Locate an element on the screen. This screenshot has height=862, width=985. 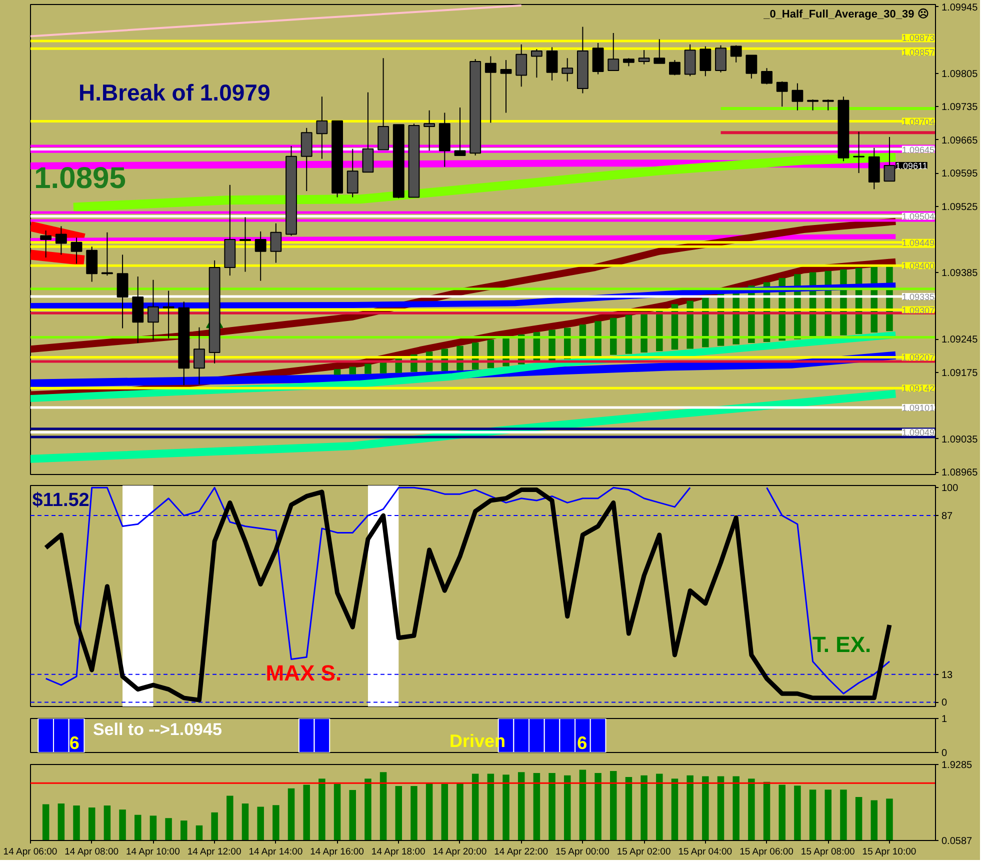
annotation: _0_Half_Full_Average_30_39 ☹ is located at coordinates (845, 13).